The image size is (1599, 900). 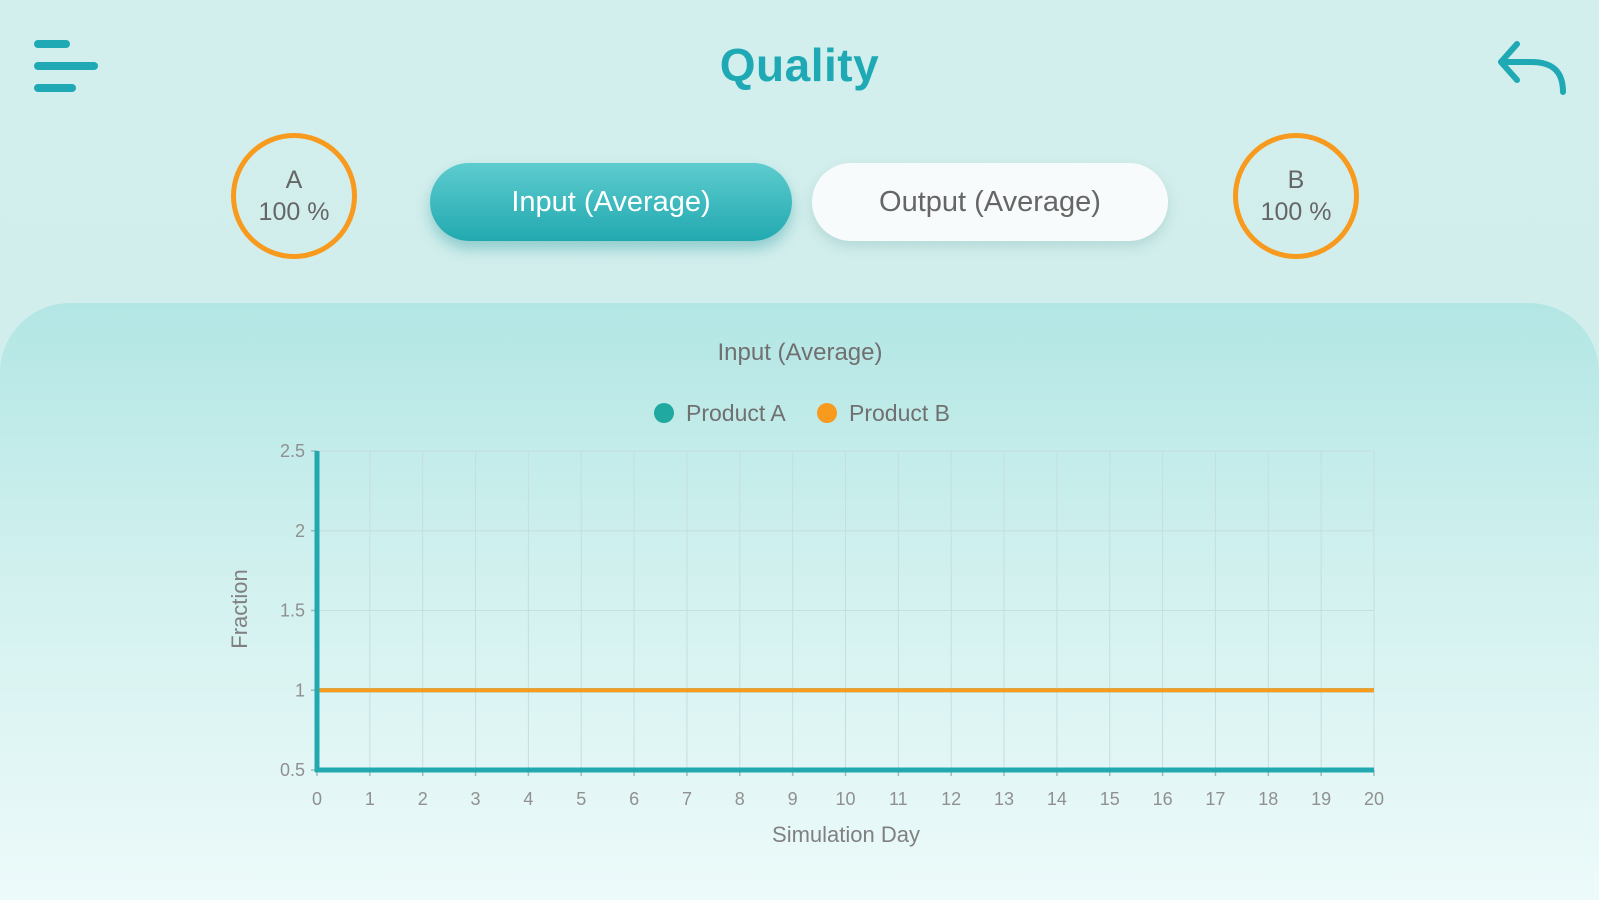 I want to click on back-arrow-icon, so click(x=1532, y=67).